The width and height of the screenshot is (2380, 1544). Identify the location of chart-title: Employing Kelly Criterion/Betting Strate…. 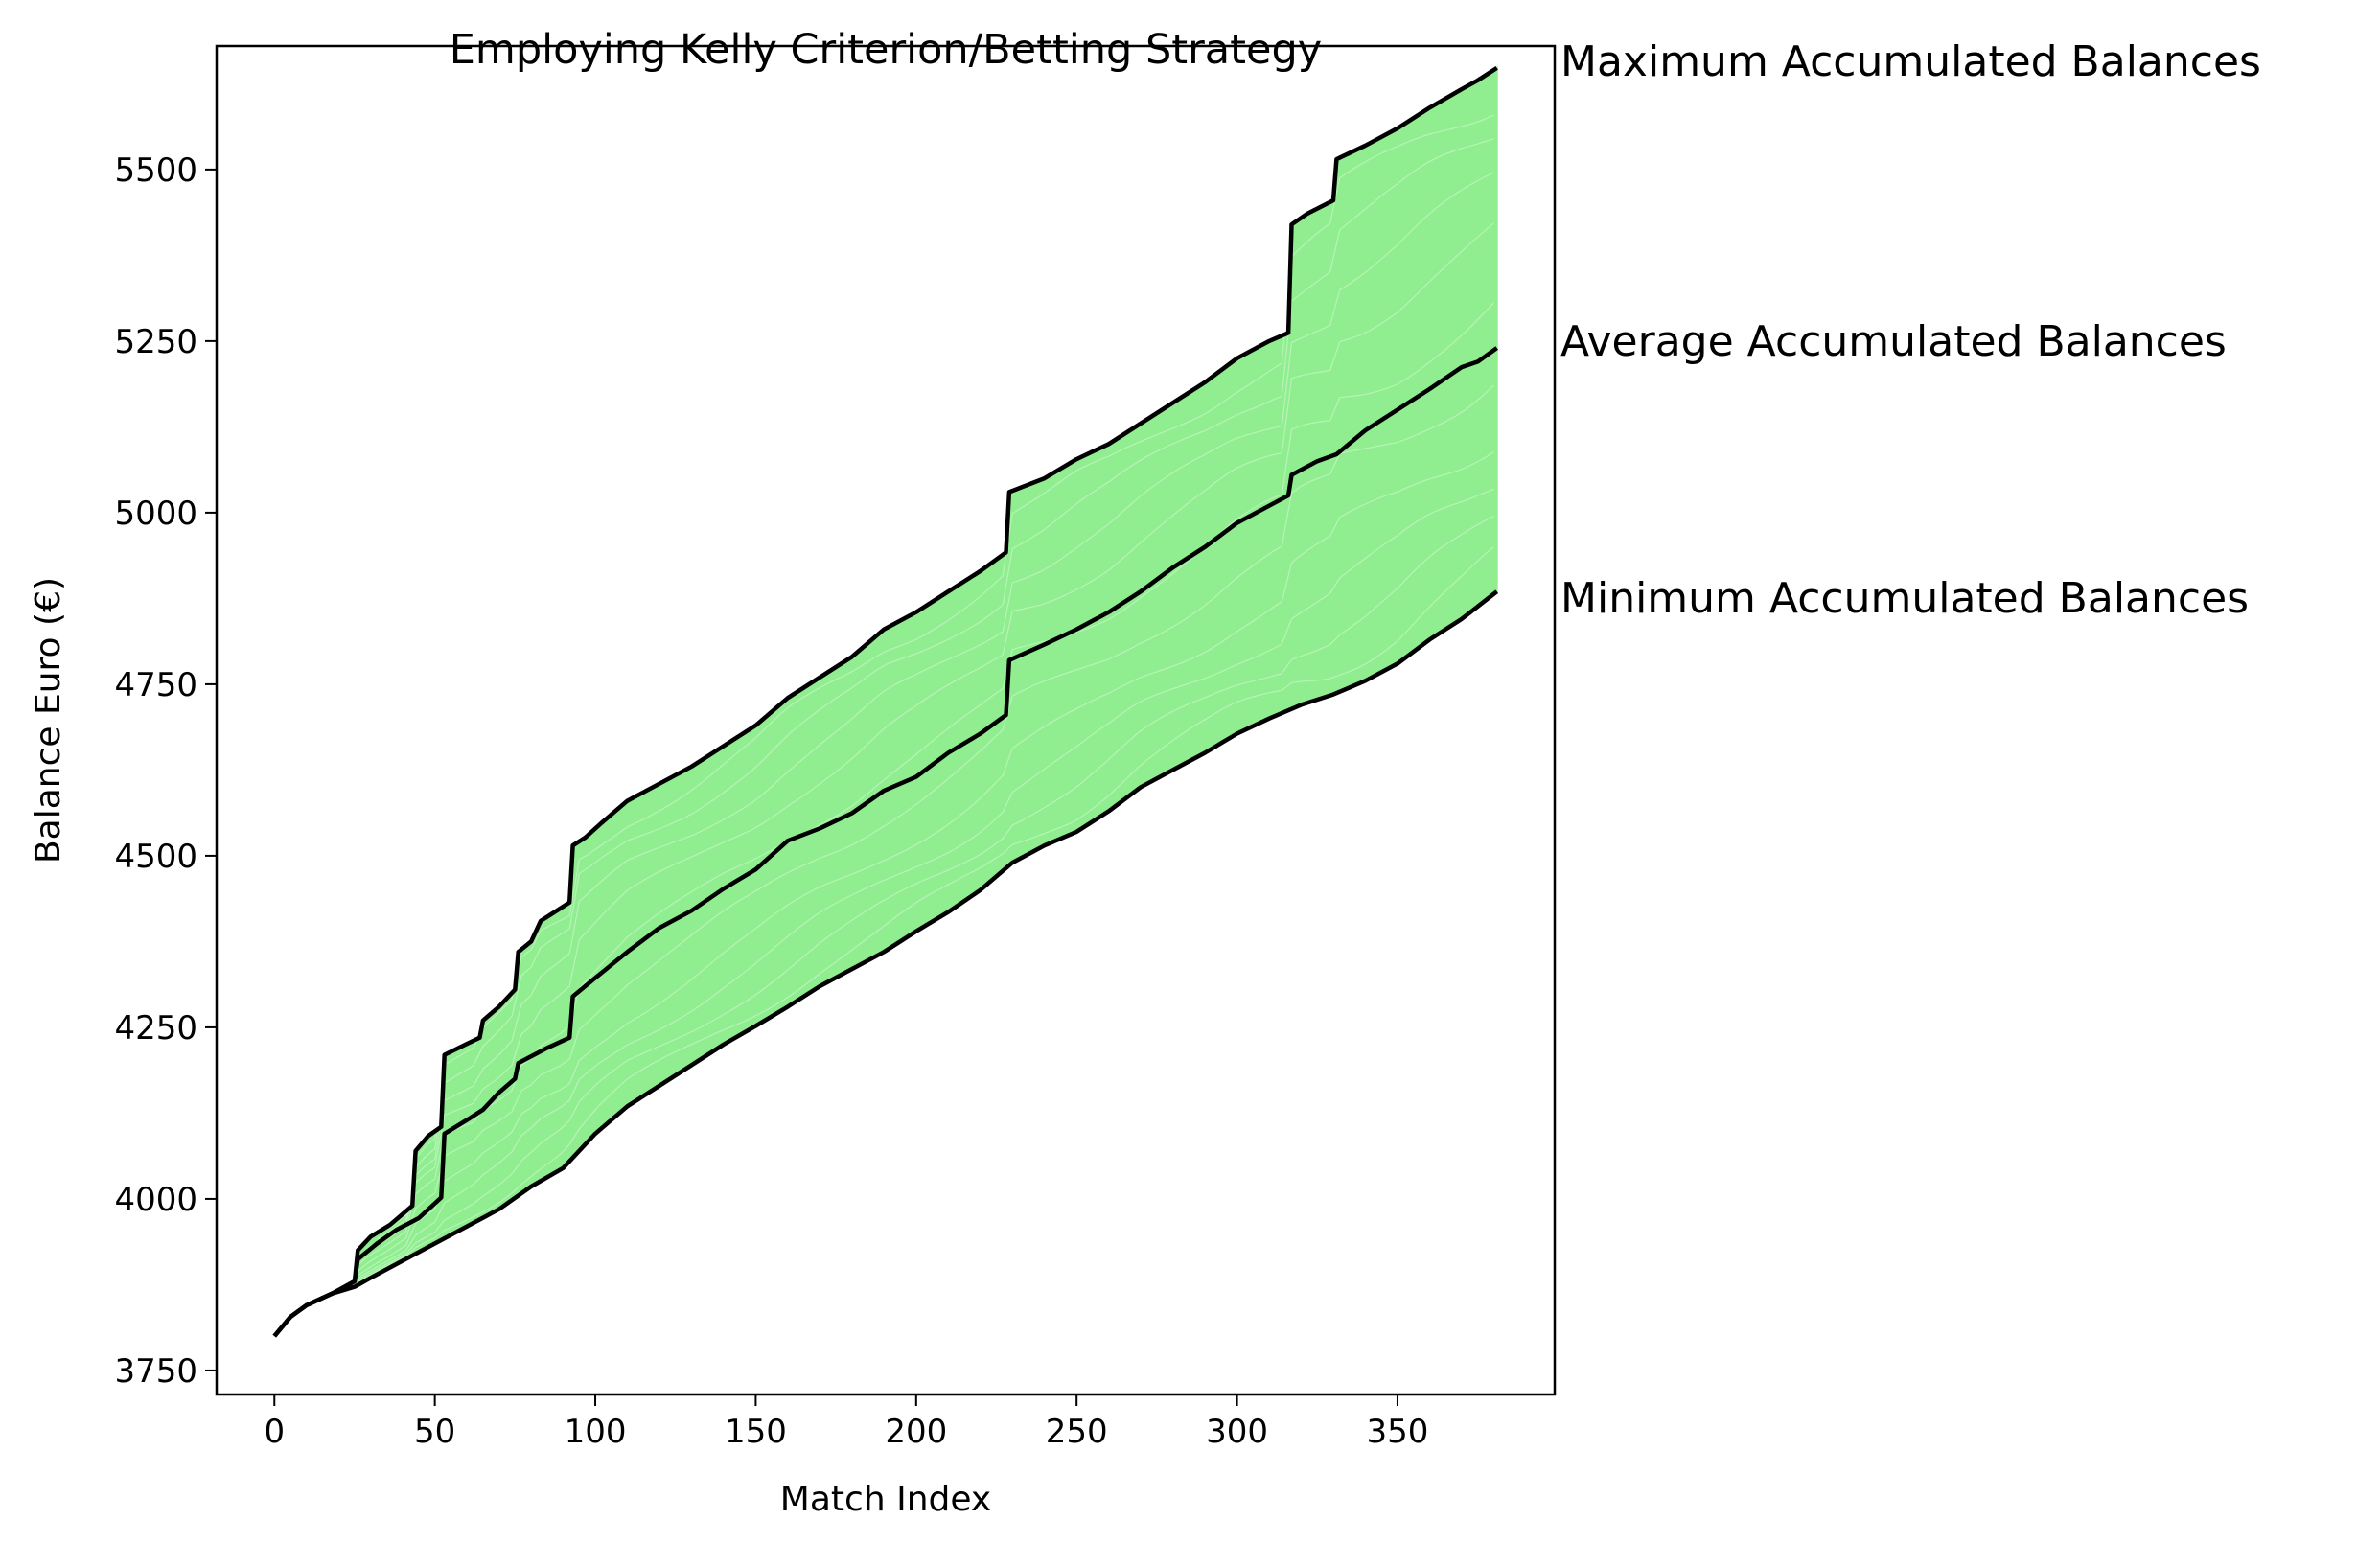
(886, 50).